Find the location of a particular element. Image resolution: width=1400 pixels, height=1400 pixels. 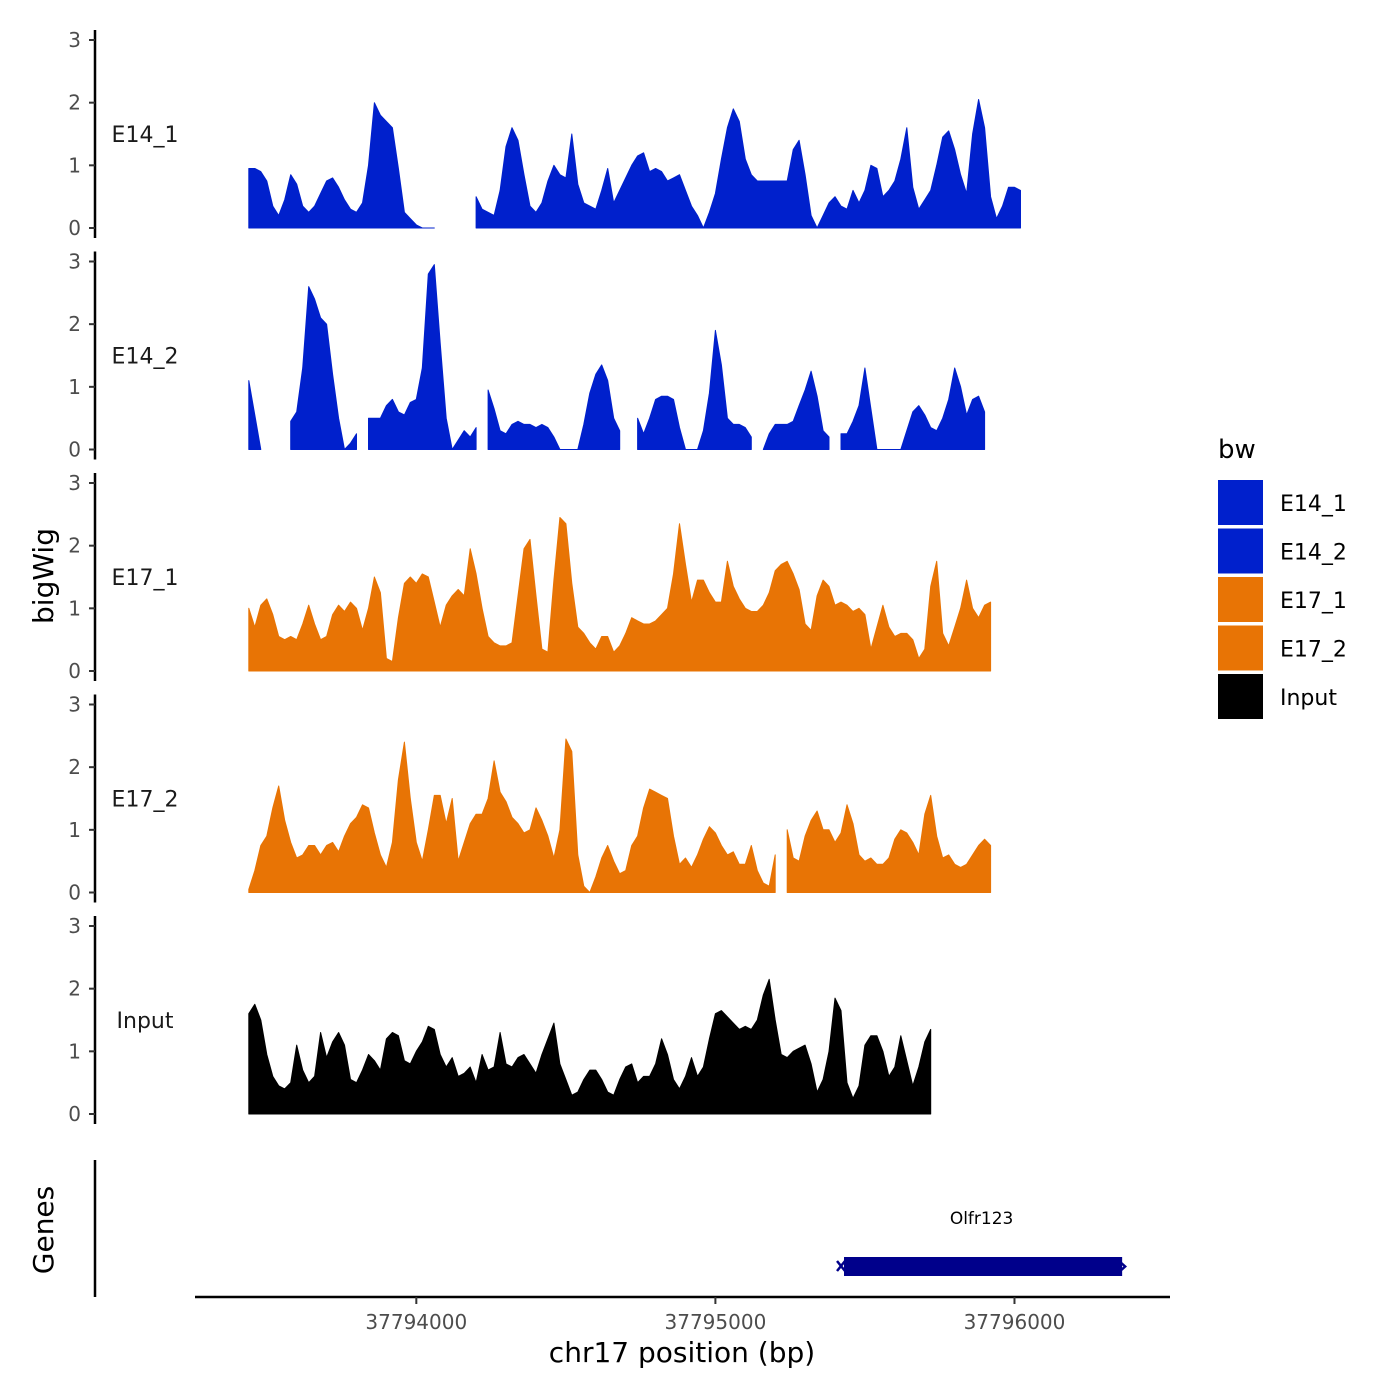

legend-label: E14_1 is located at coordinates (1313, 504).